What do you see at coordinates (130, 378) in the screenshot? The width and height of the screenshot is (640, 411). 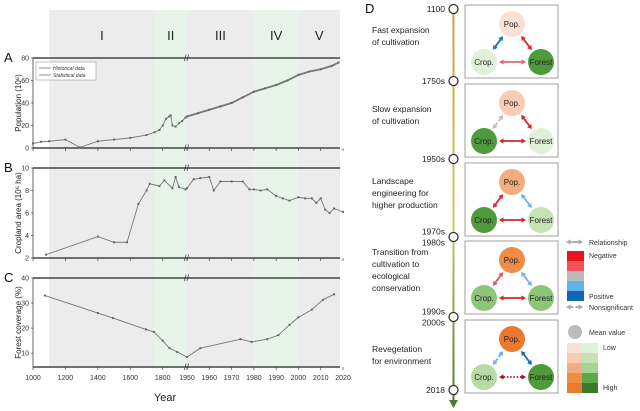 I see `x-tick-label: 1600` at bounding box center [130, 378].